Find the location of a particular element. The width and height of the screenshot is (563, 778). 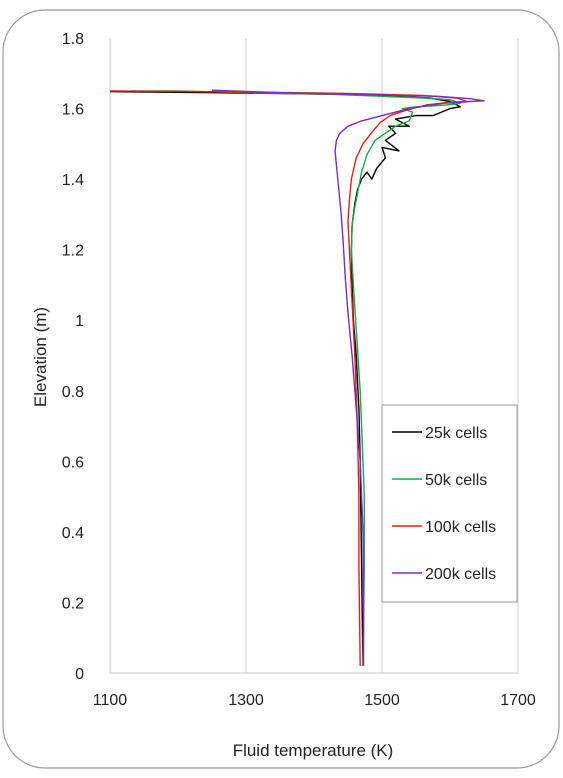

legend-label: 200k cells is located at coordinates (460, 574).